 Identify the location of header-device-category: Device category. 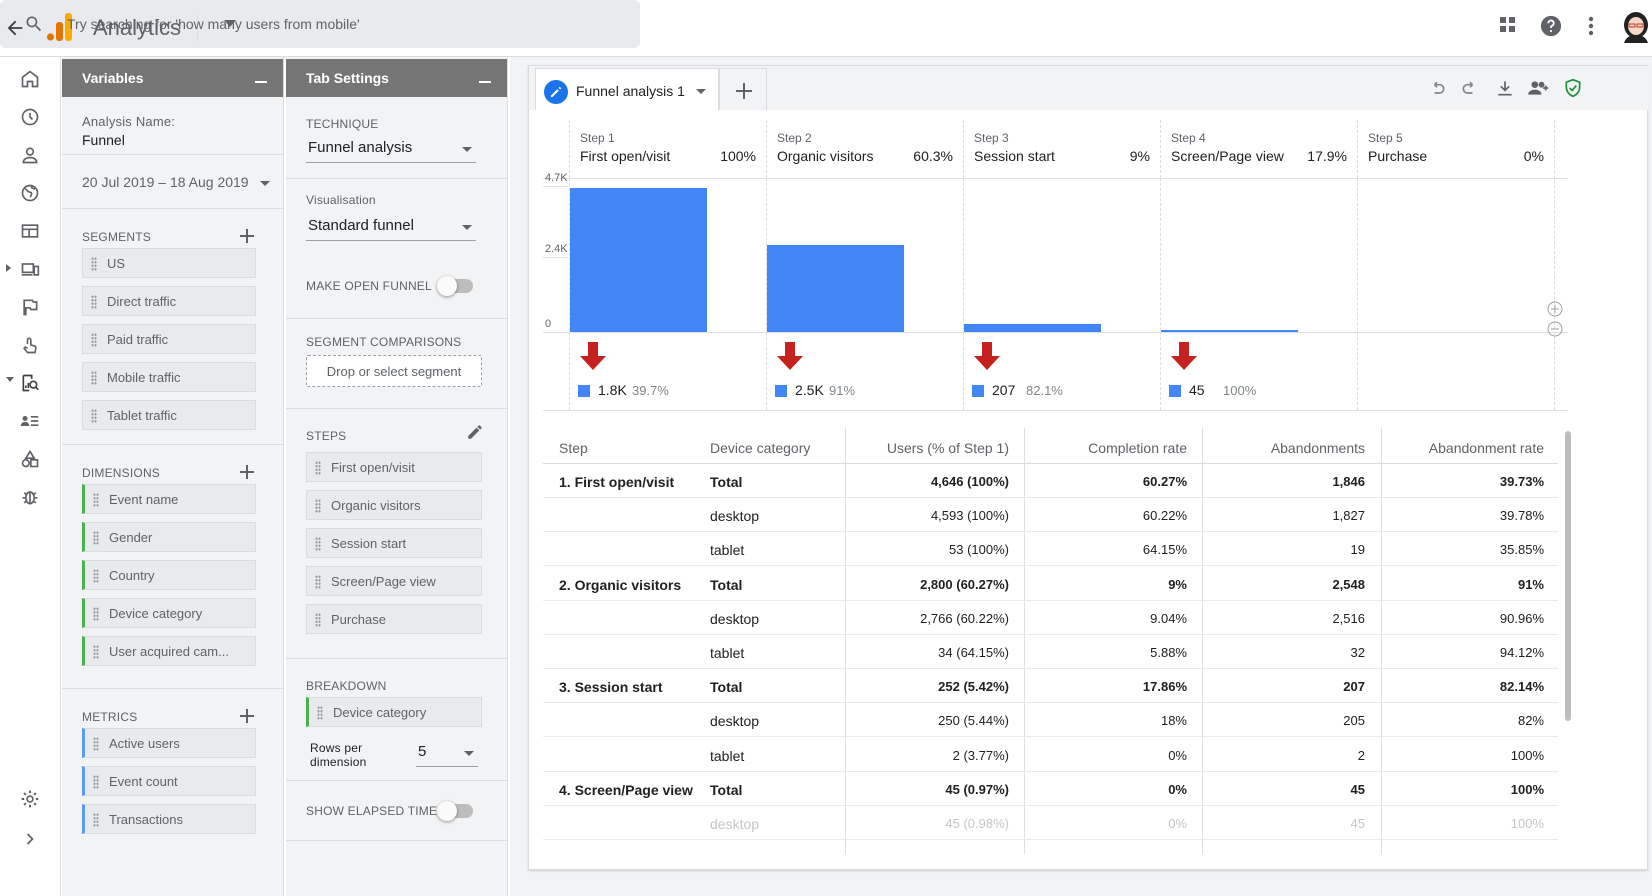
(760, 448).